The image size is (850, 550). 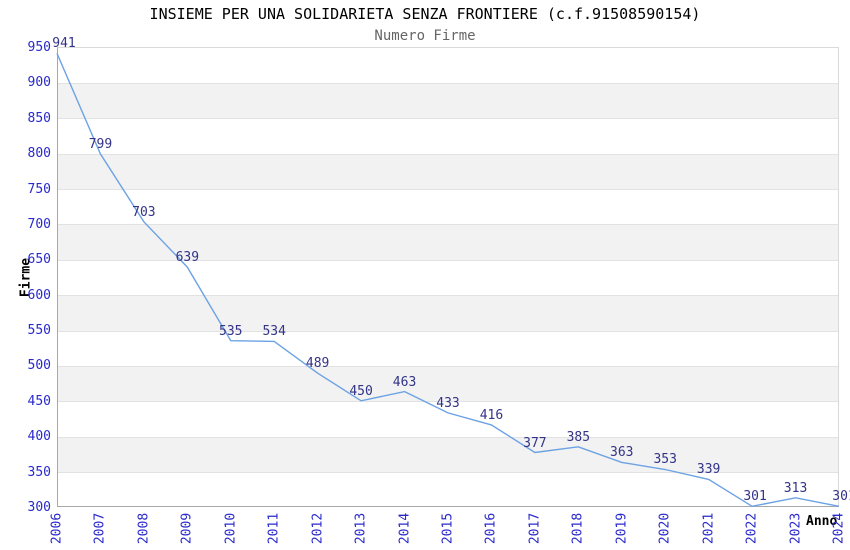 What do you see at coordinates (404, 382) in the screenshot?
I see `data-label: 463` at bounding box center [404, 382].